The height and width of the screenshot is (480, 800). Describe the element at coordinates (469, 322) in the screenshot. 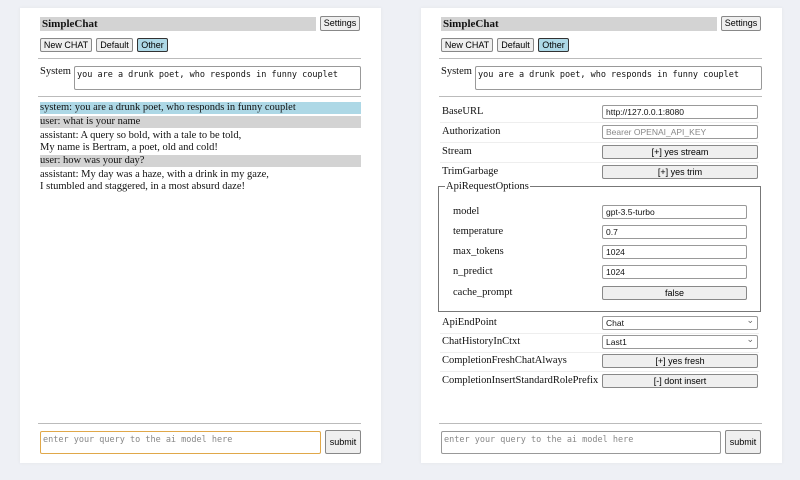

I see `apiendpoint-label: ApiEndPoint` at that location.